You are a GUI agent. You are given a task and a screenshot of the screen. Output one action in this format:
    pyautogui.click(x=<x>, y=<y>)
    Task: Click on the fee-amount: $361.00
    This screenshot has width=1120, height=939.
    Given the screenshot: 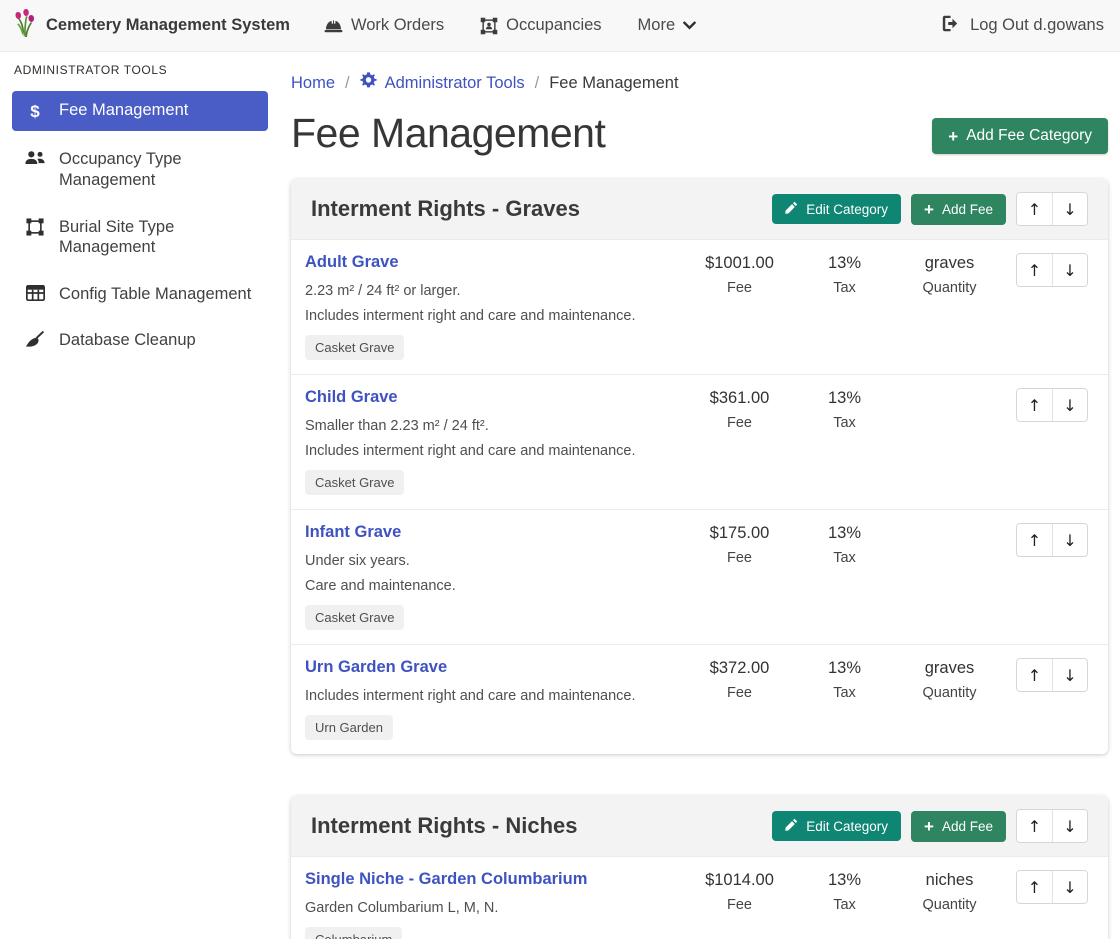 What is the action you would take?
    pyautogui.click(x=739, y=398)
    